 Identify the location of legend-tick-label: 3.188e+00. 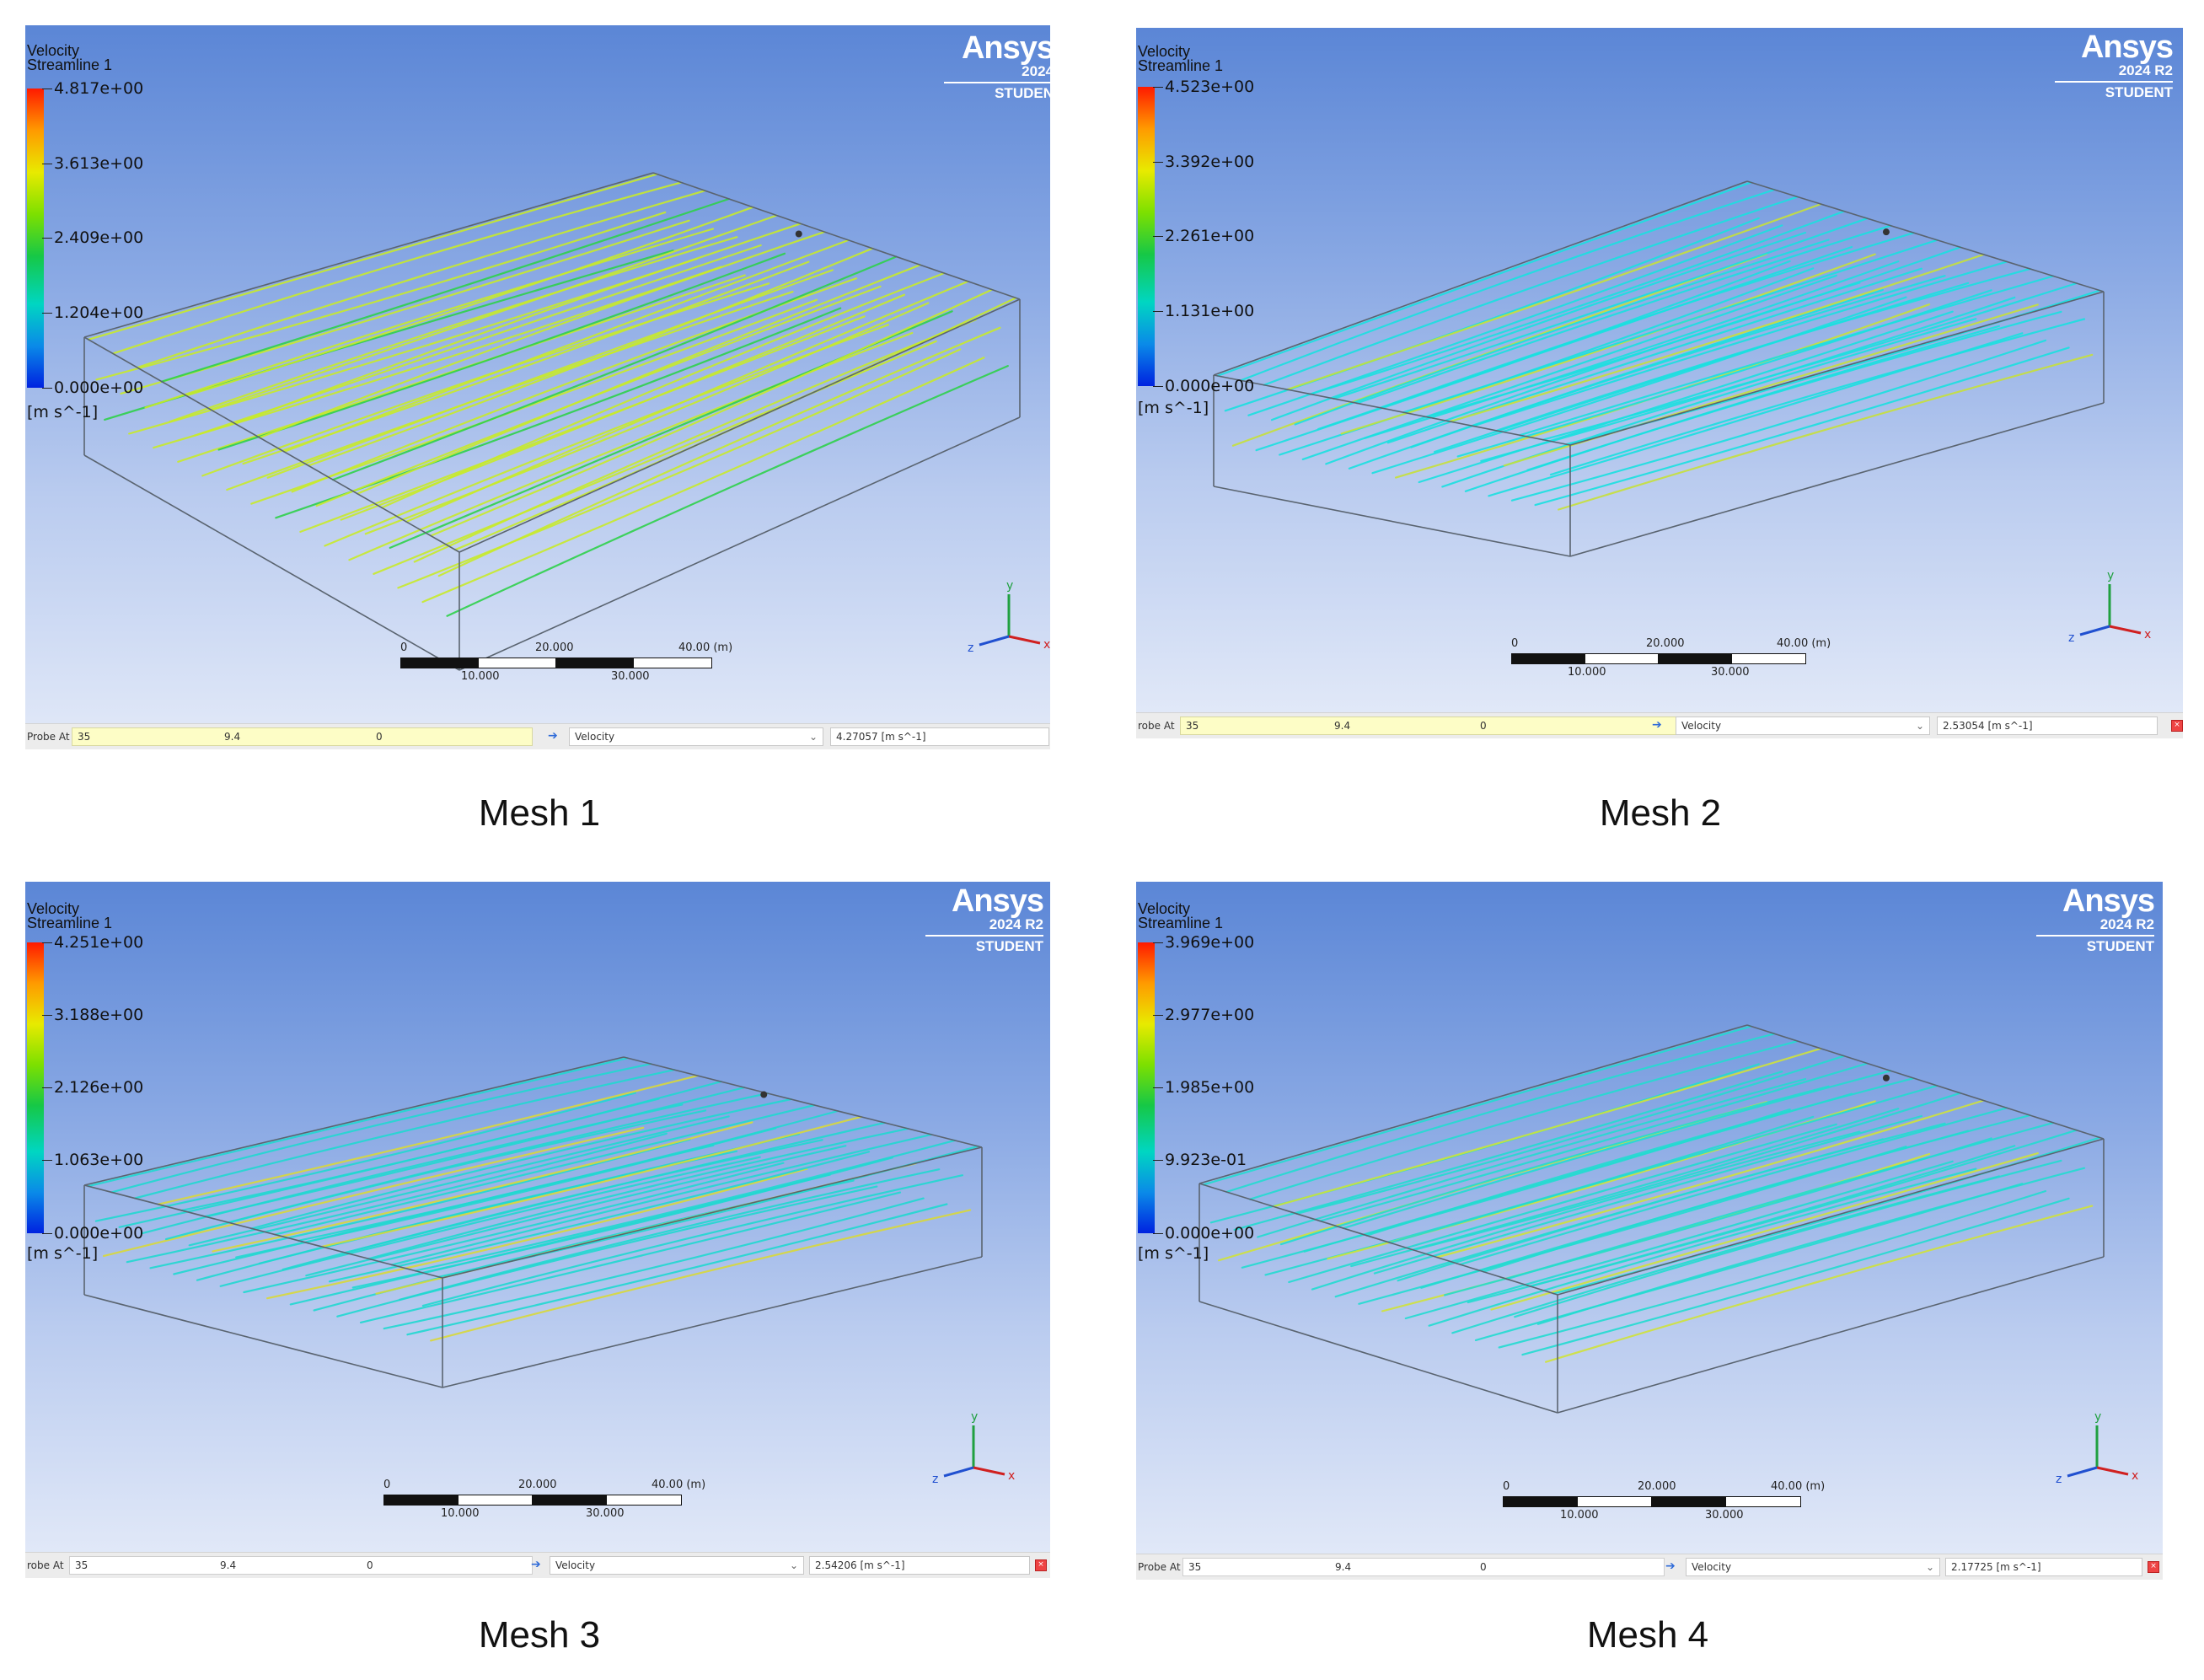
(99, 1015).